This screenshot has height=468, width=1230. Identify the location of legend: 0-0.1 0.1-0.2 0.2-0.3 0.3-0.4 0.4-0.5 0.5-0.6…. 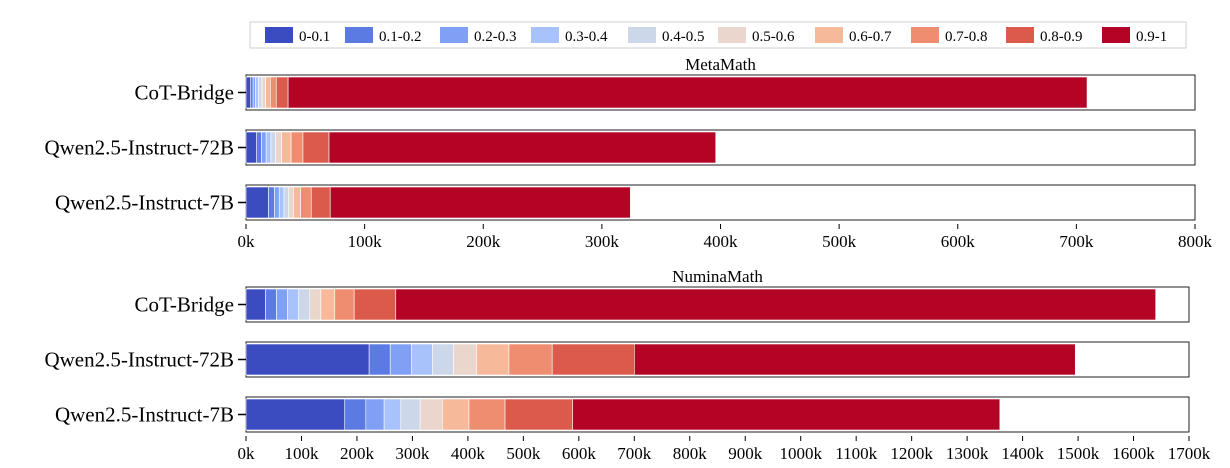
(718, 35).